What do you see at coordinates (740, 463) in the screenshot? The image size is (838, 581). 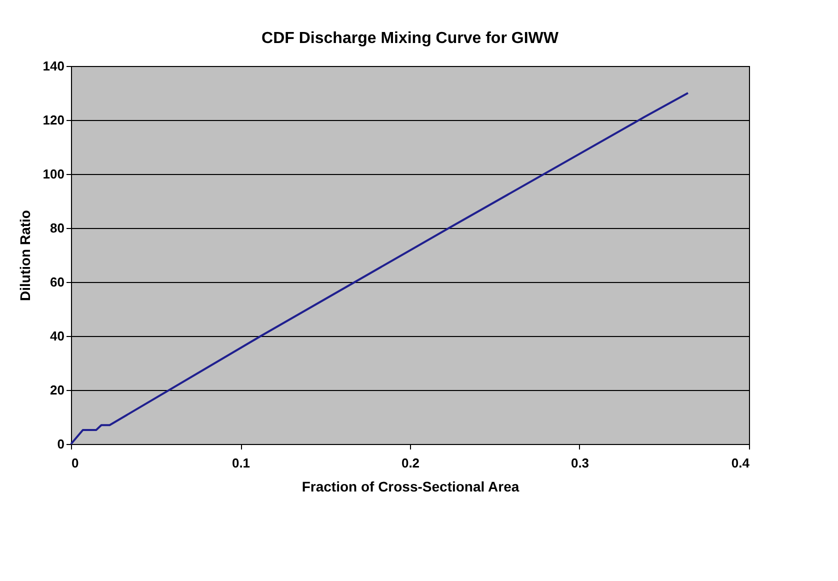 I see `x-tick-label: 0.4` at bounding box center [740, 463].